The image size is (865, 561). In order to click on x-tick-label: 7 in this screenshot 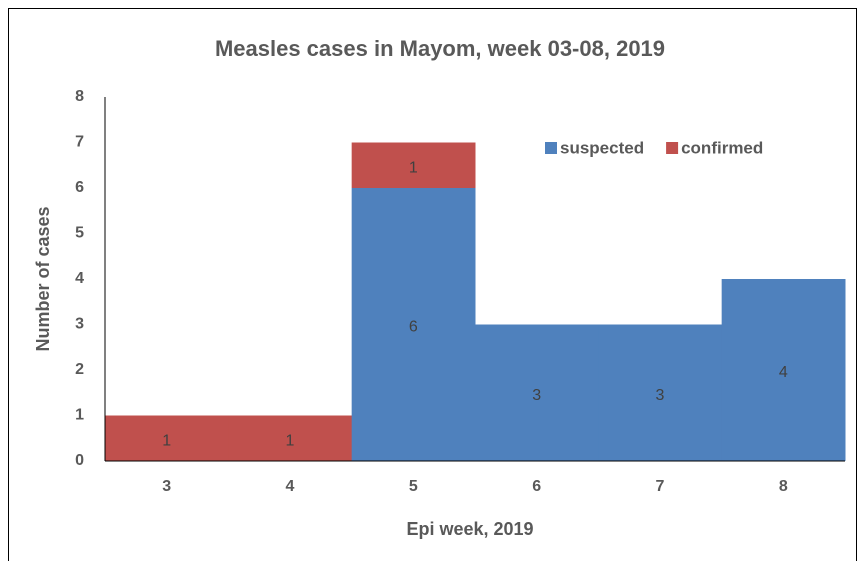, I will do `click(660, 486)`.